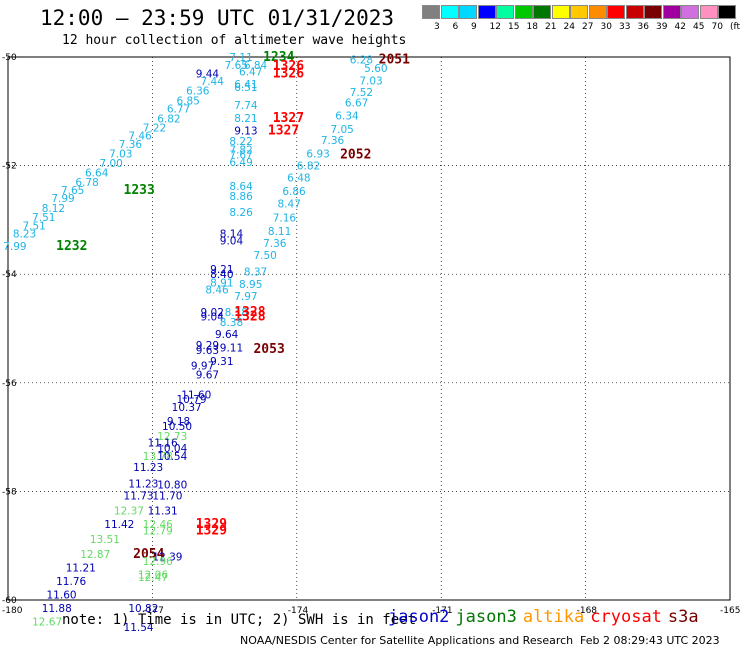 This screenshot has width=740, height=650. What do you see at coordinates (245, 119) in the screenshot?
I see `wave-height-label: 8.21` at bounding box center [245, 119].